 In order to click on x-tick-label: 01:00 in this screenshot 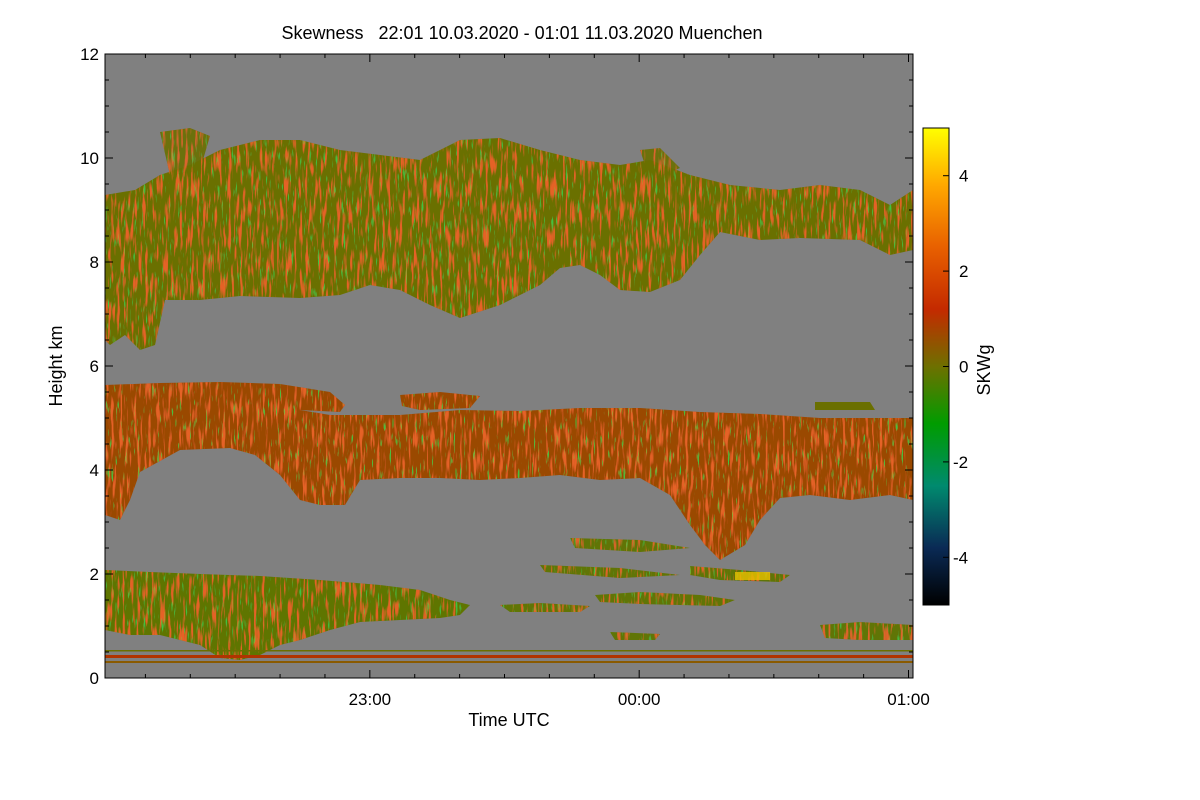, I will do `click(908, 699)`.